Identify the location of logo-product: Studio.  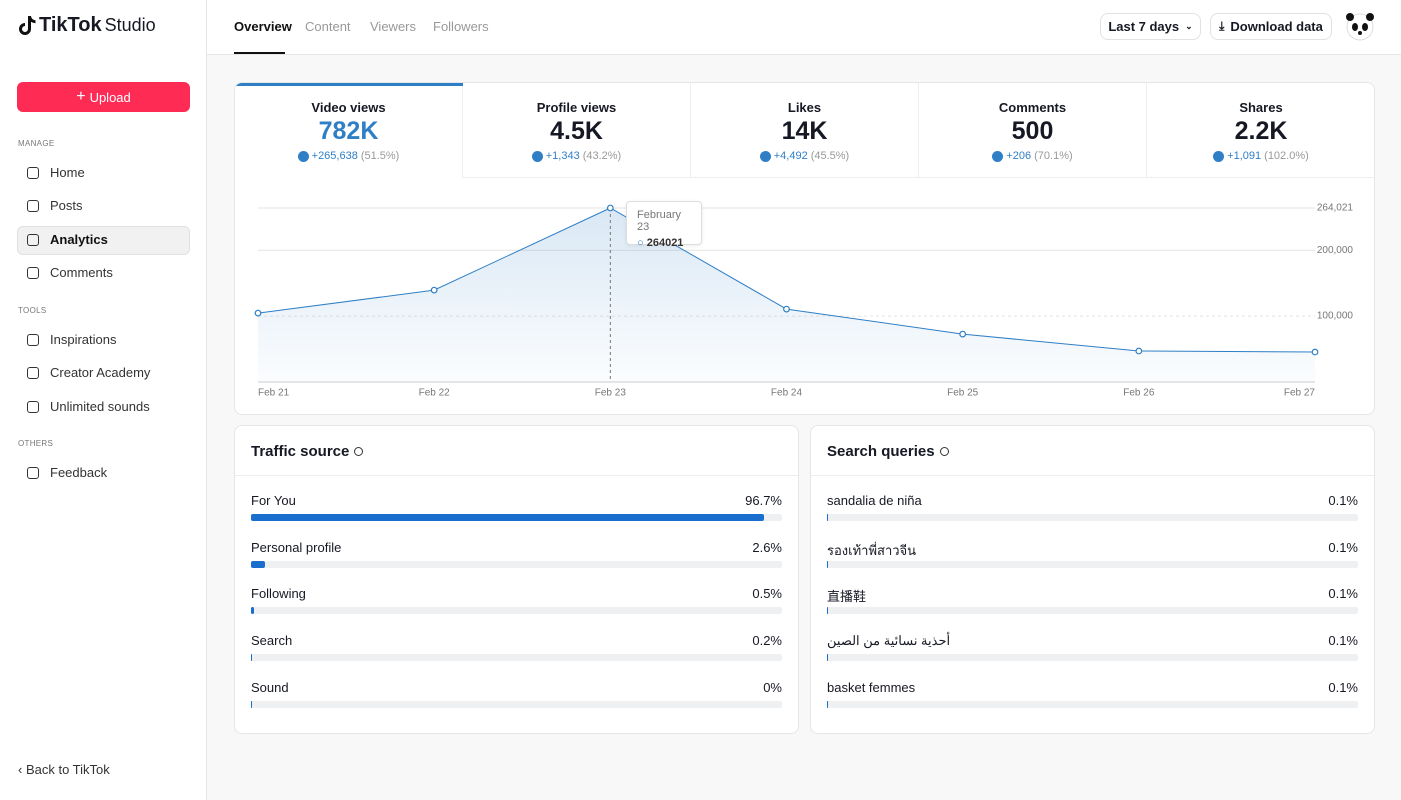
(130, 25).